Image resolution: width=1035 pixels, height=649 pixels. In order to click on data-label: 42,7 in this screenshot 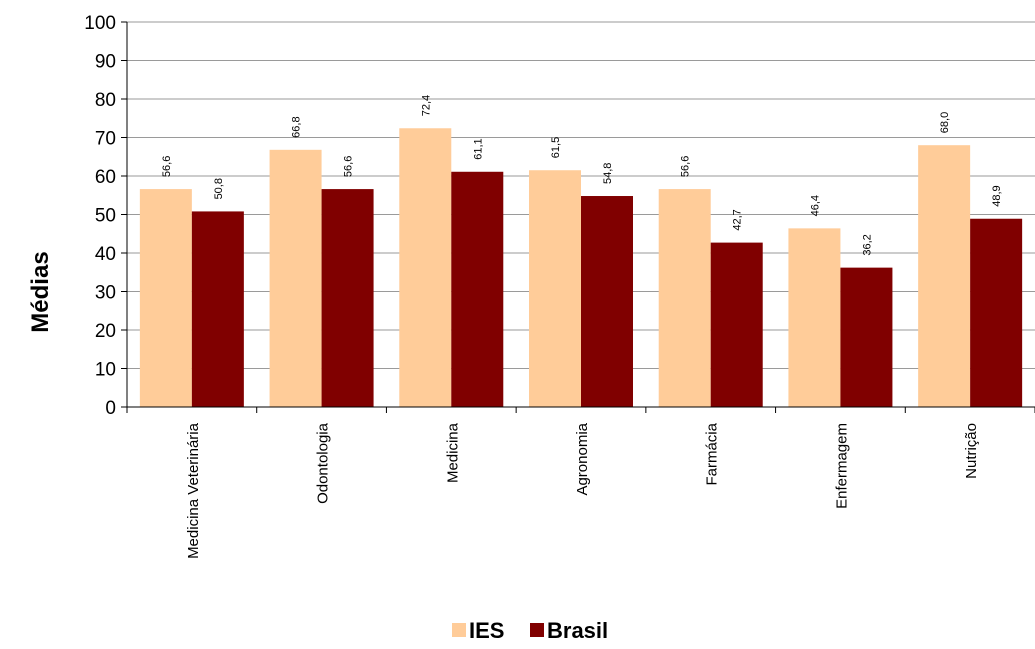, I will do `click(738, 219)`.